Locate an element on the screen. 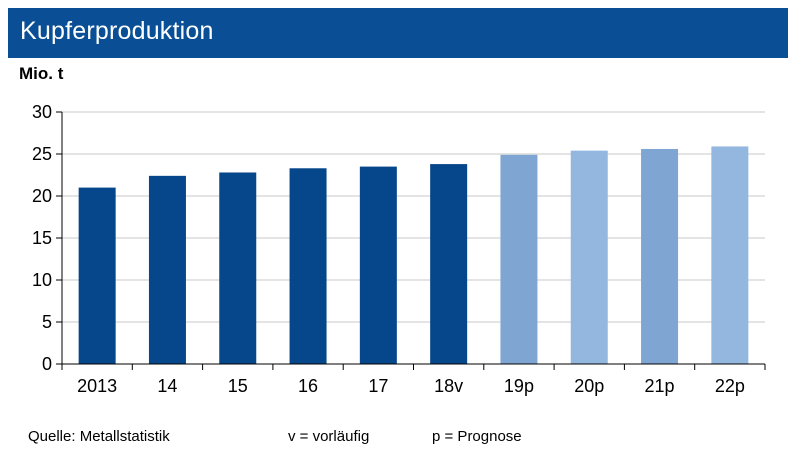  legend-note-forecast: p = Prognose is located at coordinates (477, 436).